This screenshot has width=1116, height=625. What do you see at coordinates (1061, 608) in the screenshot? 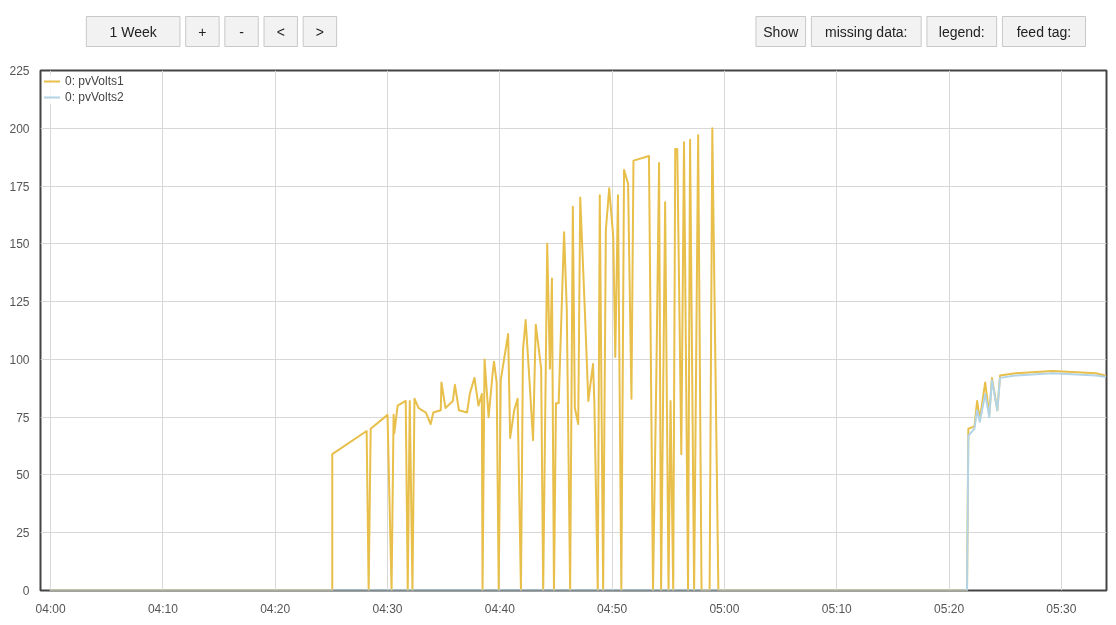
I see `x-tick-label: 05:30` at bounding box center [1061, 608].